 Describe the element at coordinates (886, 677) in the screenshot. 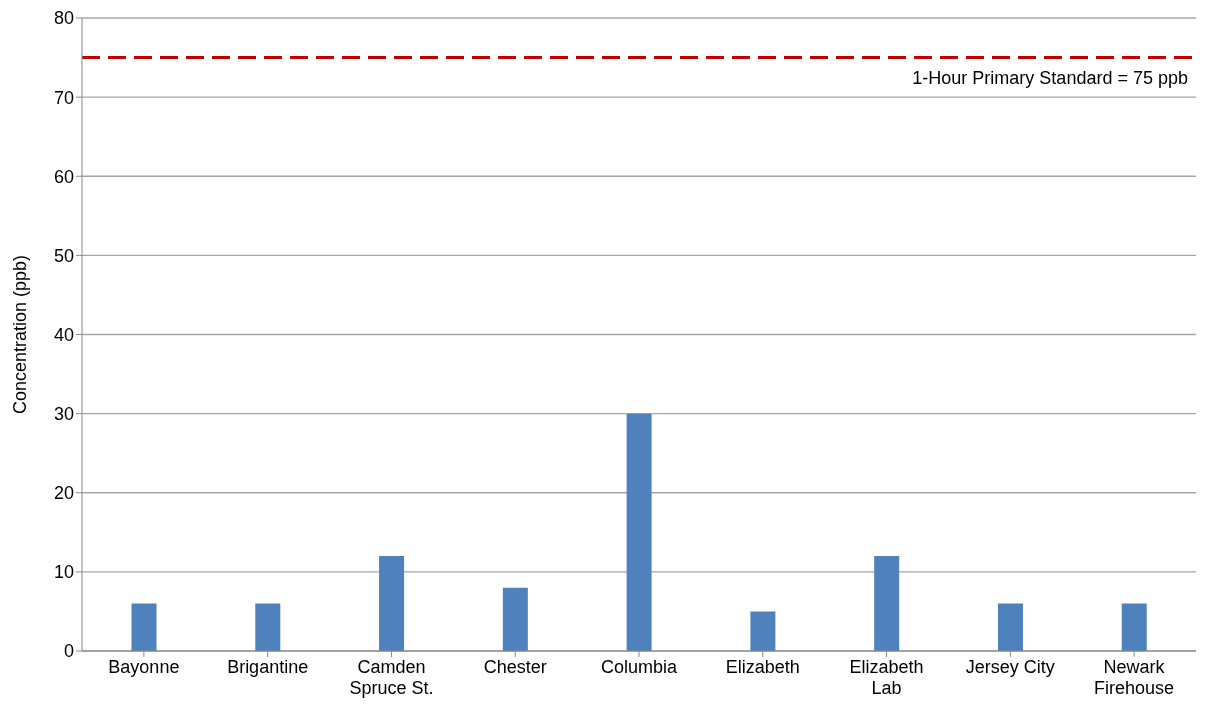

I see `x-tick-label: Elizabeth Lab` at that location.